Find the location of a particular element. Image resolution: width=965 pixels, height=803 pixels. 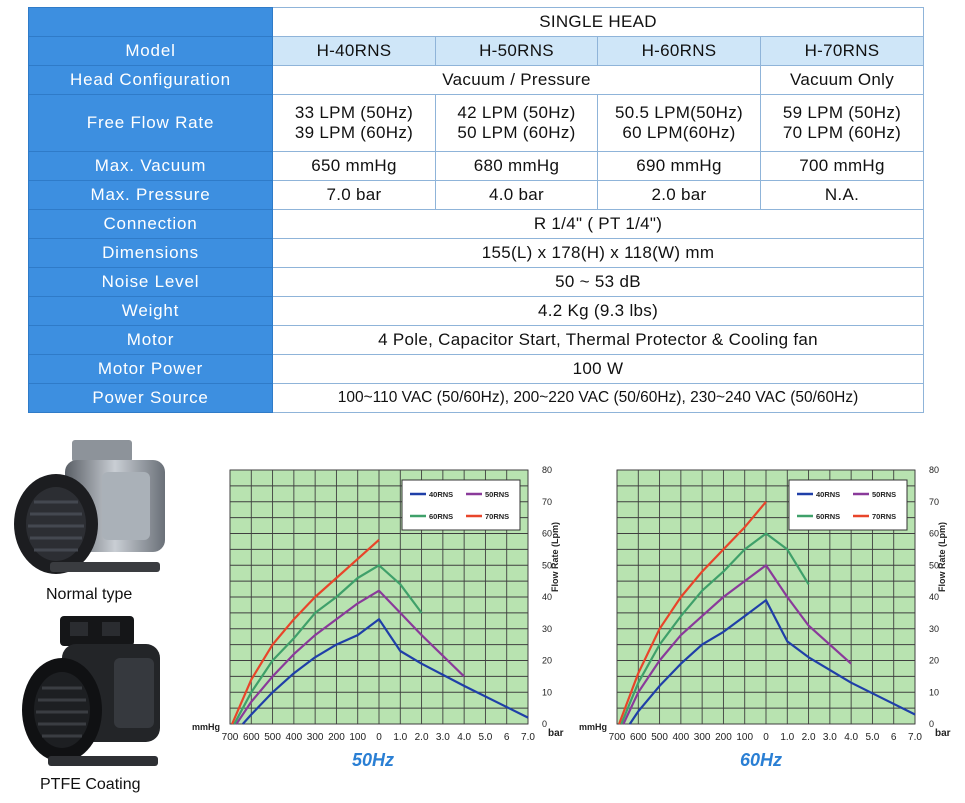

y-tick-label: 50 is located at coordinates (934, 565).